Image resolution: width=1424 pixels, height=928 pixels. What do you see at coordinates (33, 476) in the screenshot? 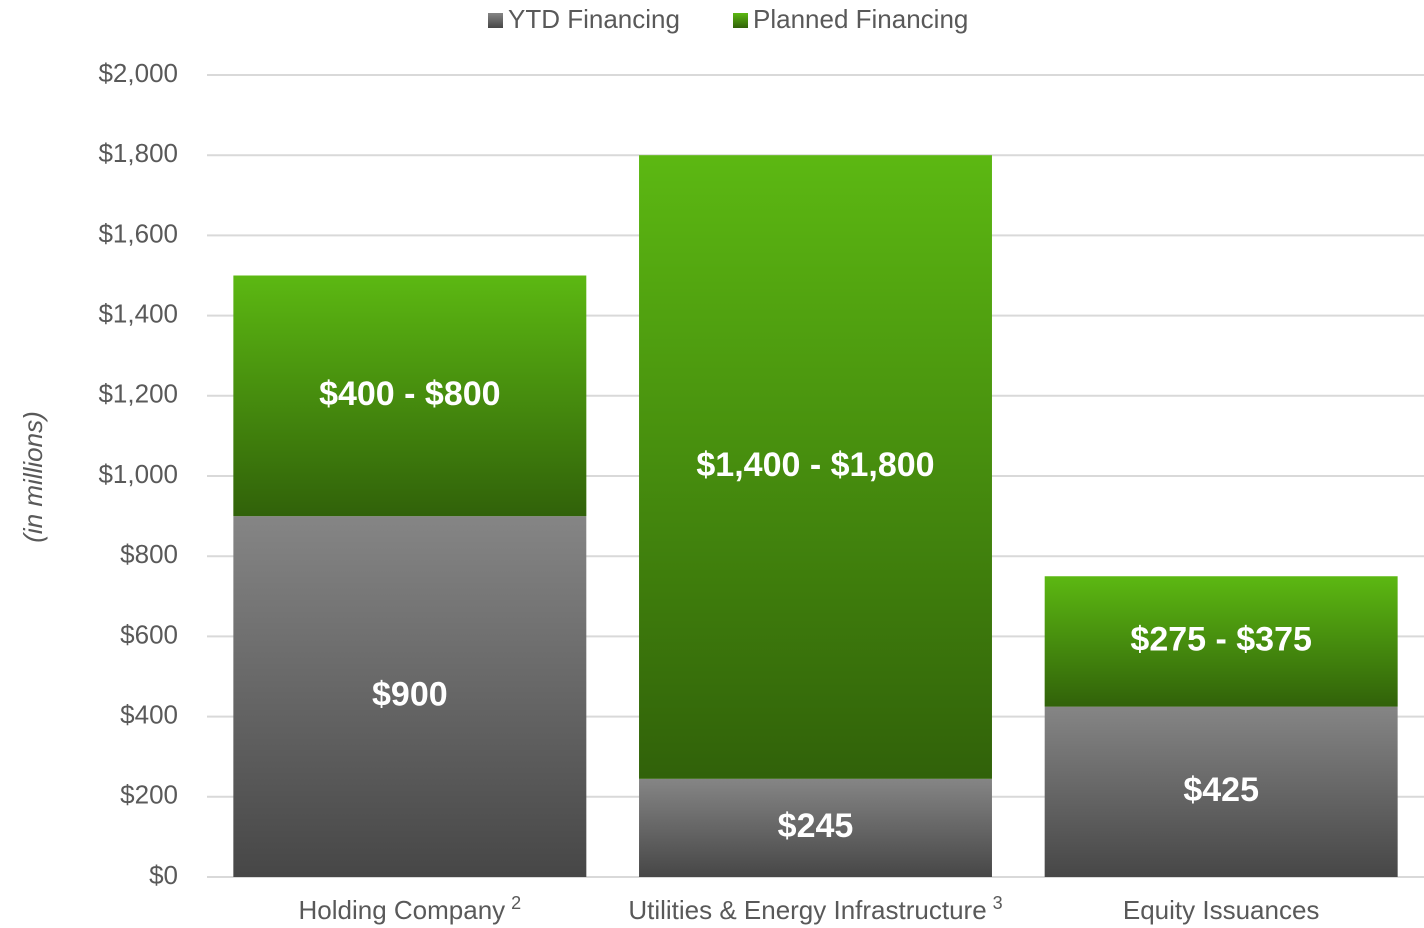
I see `y-axis-label: (in millions)` at bounding box center [33, 476].